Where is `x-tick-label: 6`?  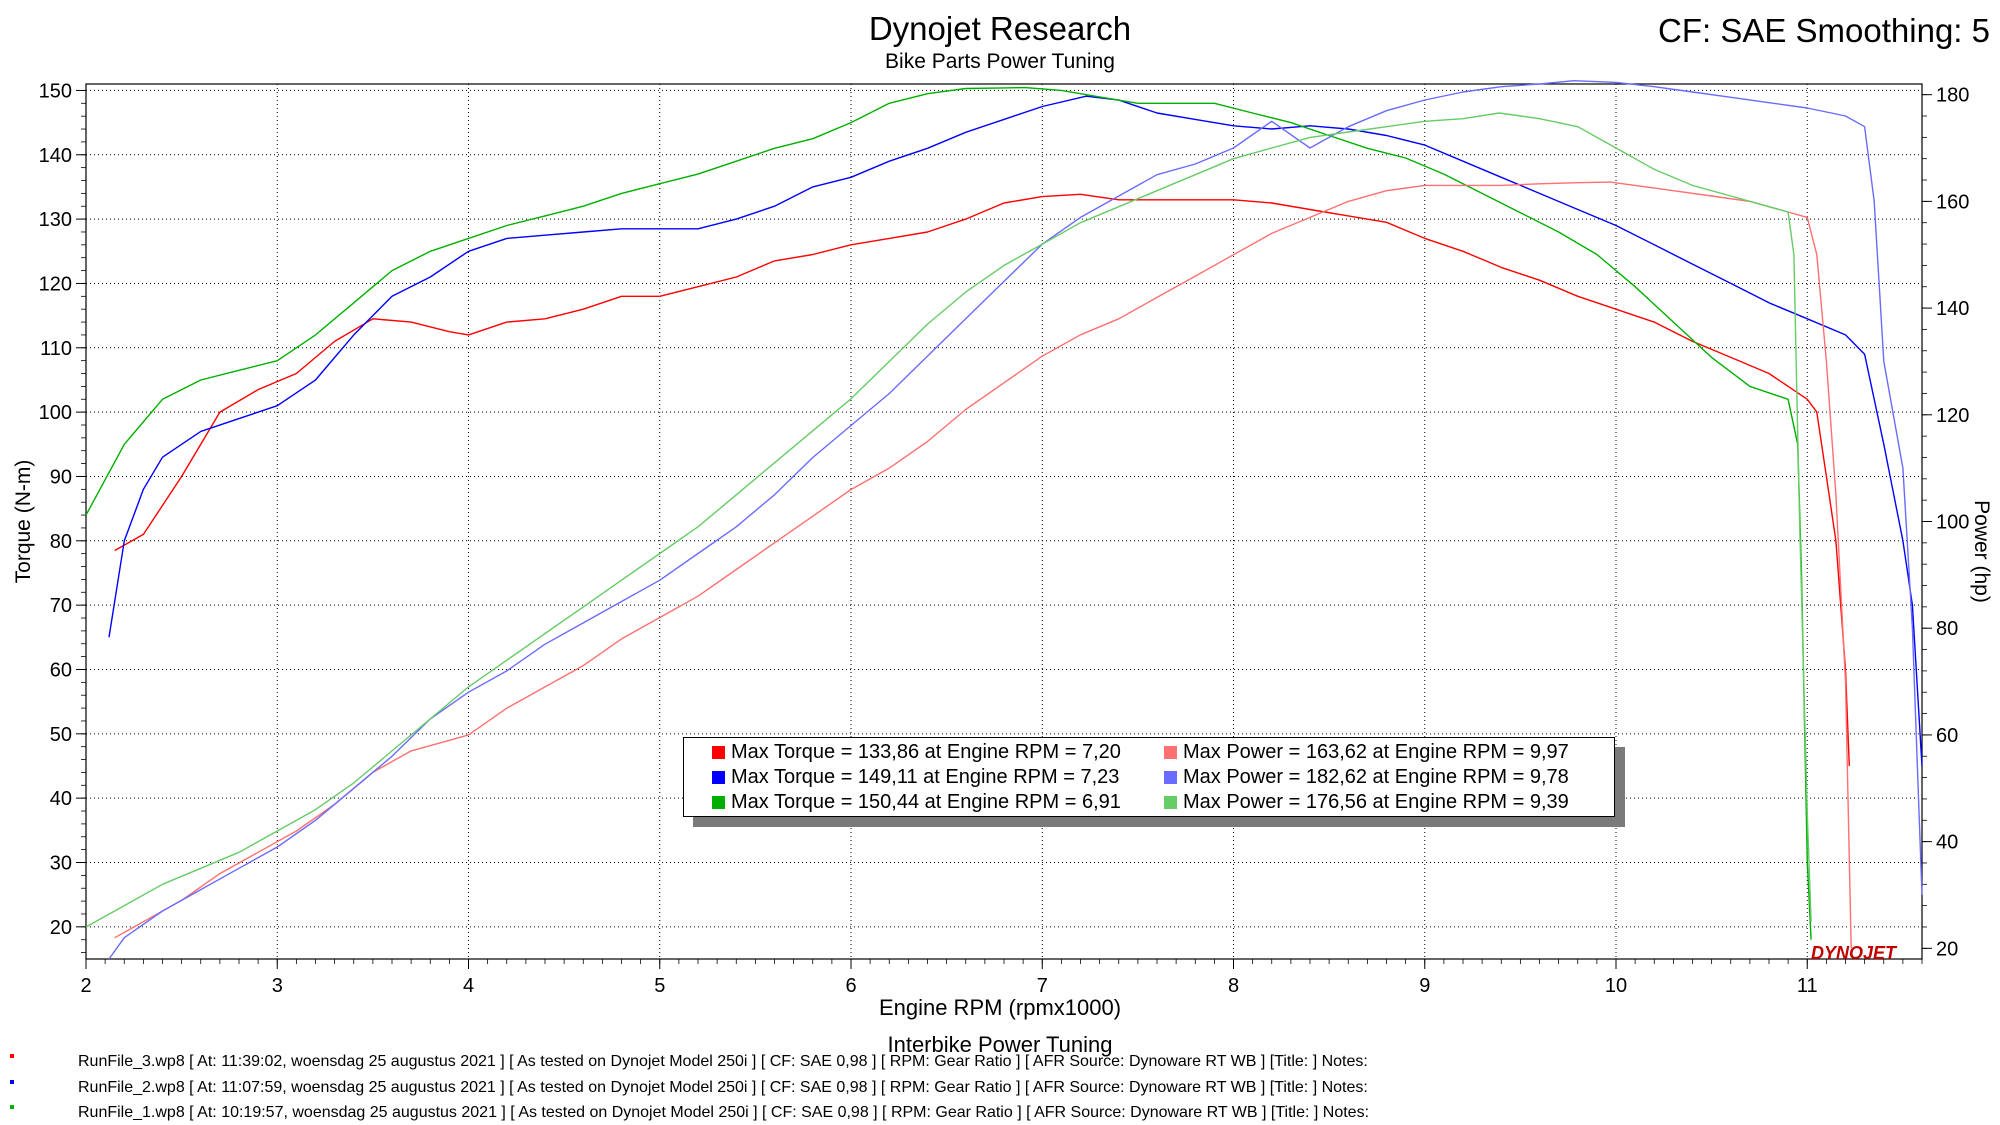 x-tick-label: 6 is located at coordinates (850, 986).